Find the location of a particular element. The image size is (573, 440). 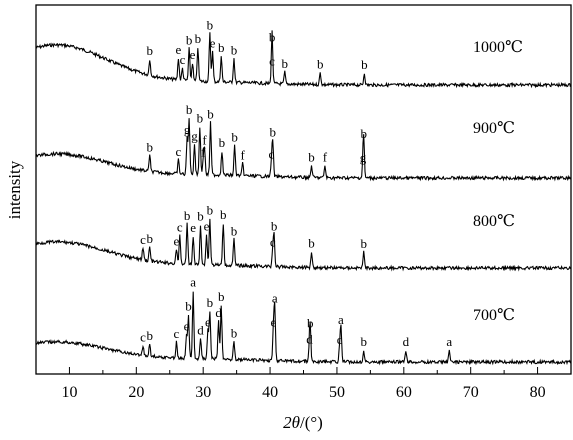

series-temperature-label: 800℃ is located at coordinates (494, 221).